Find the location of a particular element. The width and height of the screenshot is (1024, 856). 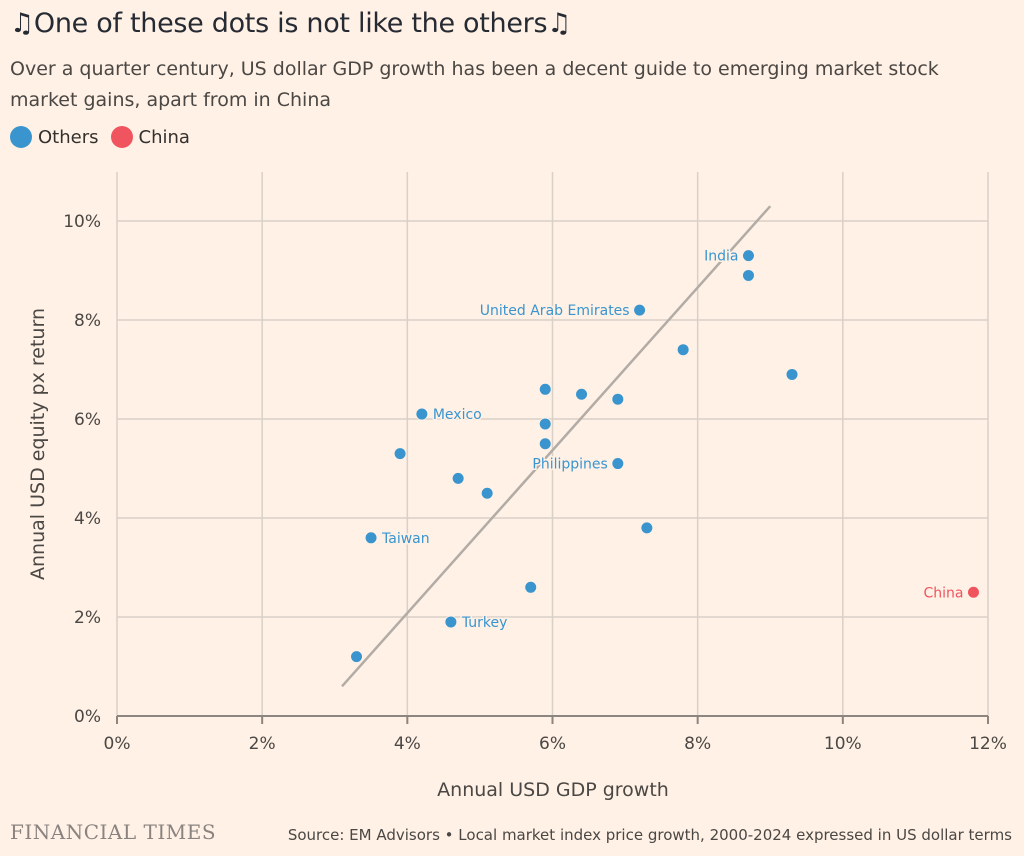

chart-title-text: One of these dots is not like the others is located at coordinates (290, 23).